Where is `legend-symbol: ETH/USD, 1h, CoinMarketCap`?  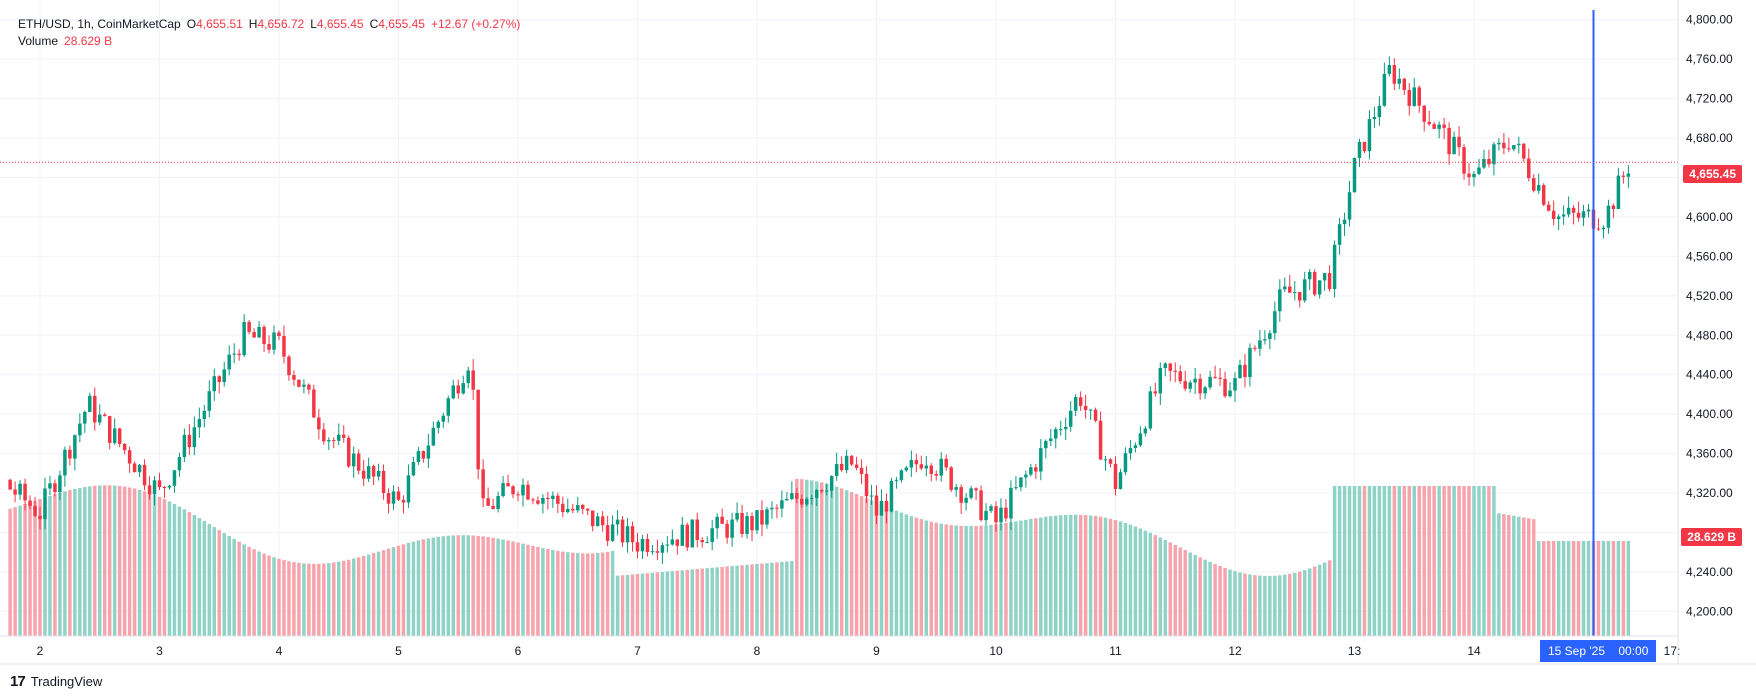 legend-symbol: ETH/USD, 1h, CoinMarketCap is located at coordinates (99, 24).